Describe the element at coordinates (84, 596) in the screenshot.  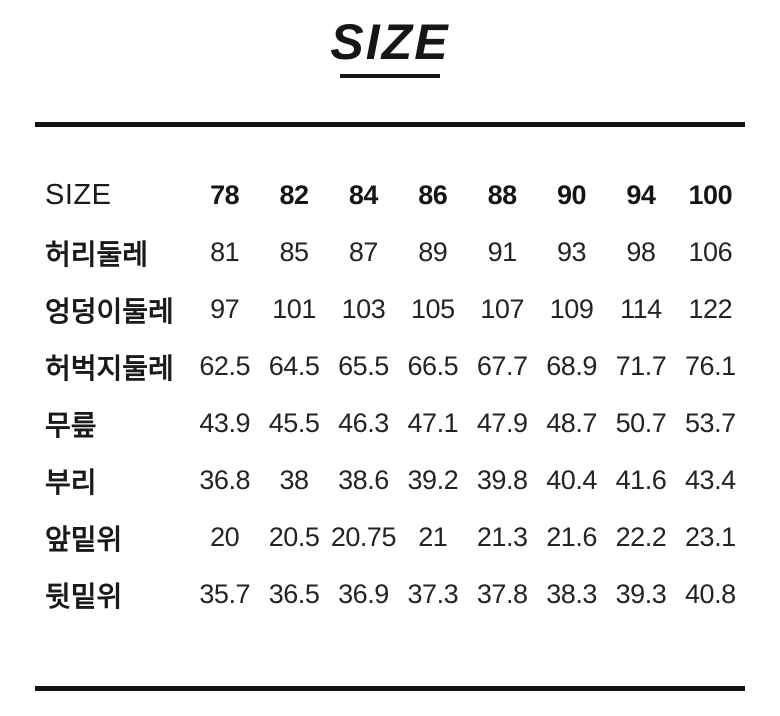
I see `row-label: 뒷밑위` at that location.